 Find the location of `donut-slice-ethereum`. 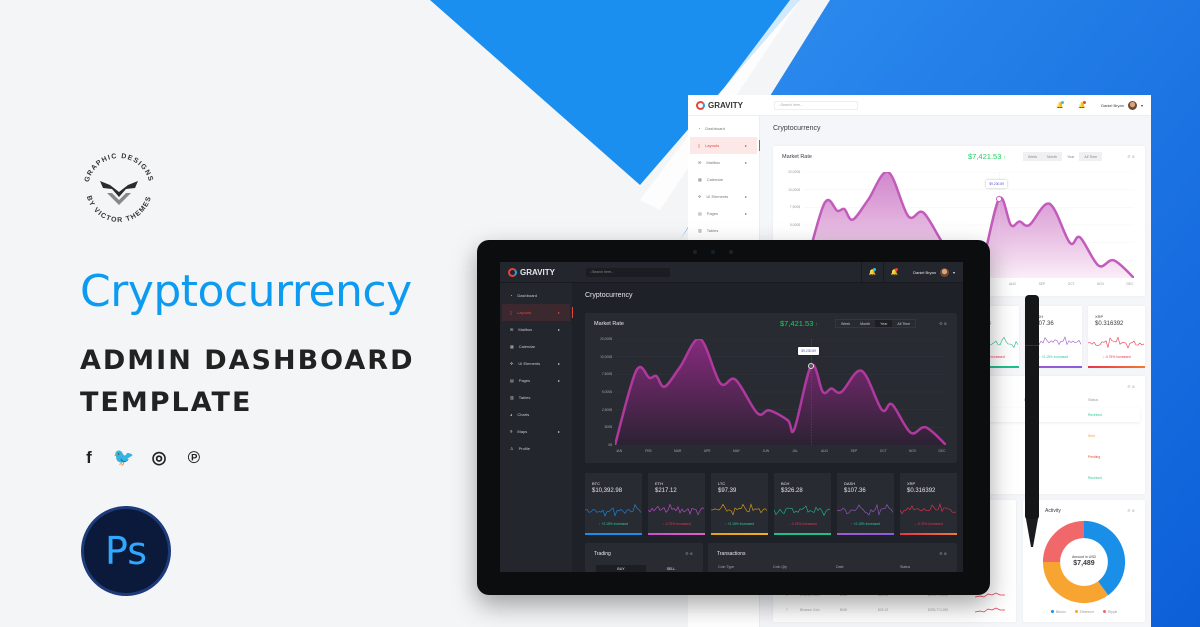

donut-slice-ethereum is located at coordinates (1075, 583).